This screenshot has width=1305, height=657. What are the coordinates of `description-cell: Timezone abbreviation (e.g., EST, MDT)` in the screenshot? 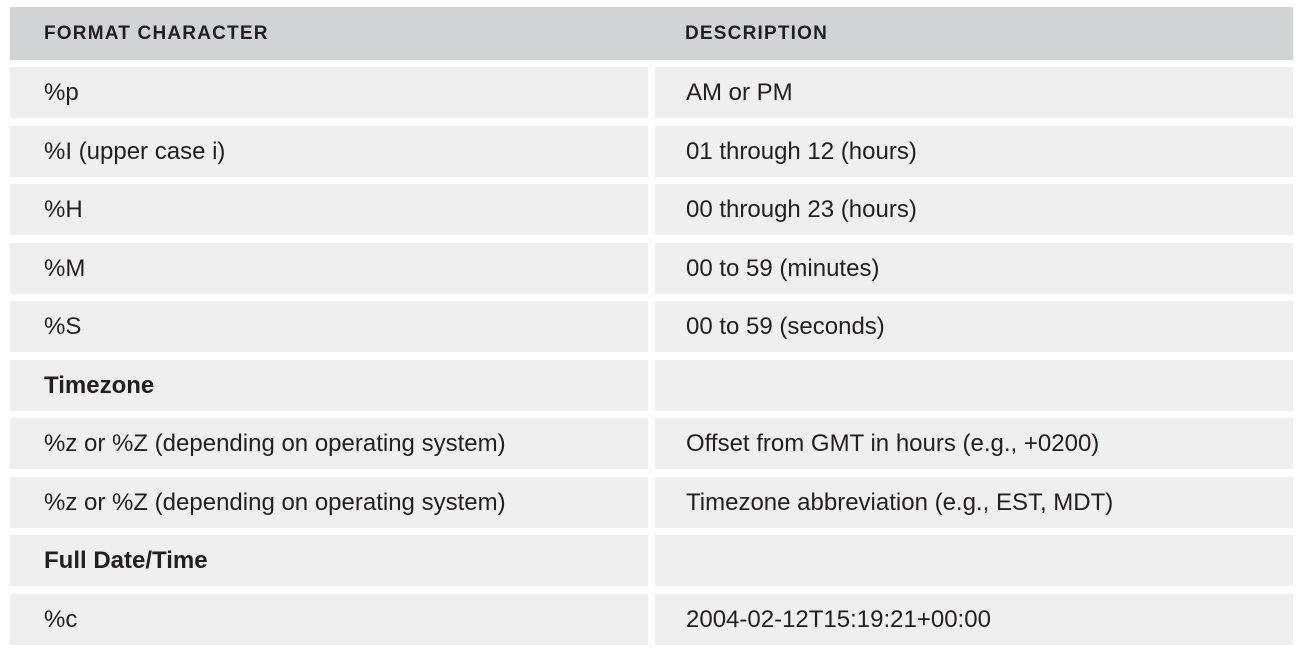 It's located at (974, 502).